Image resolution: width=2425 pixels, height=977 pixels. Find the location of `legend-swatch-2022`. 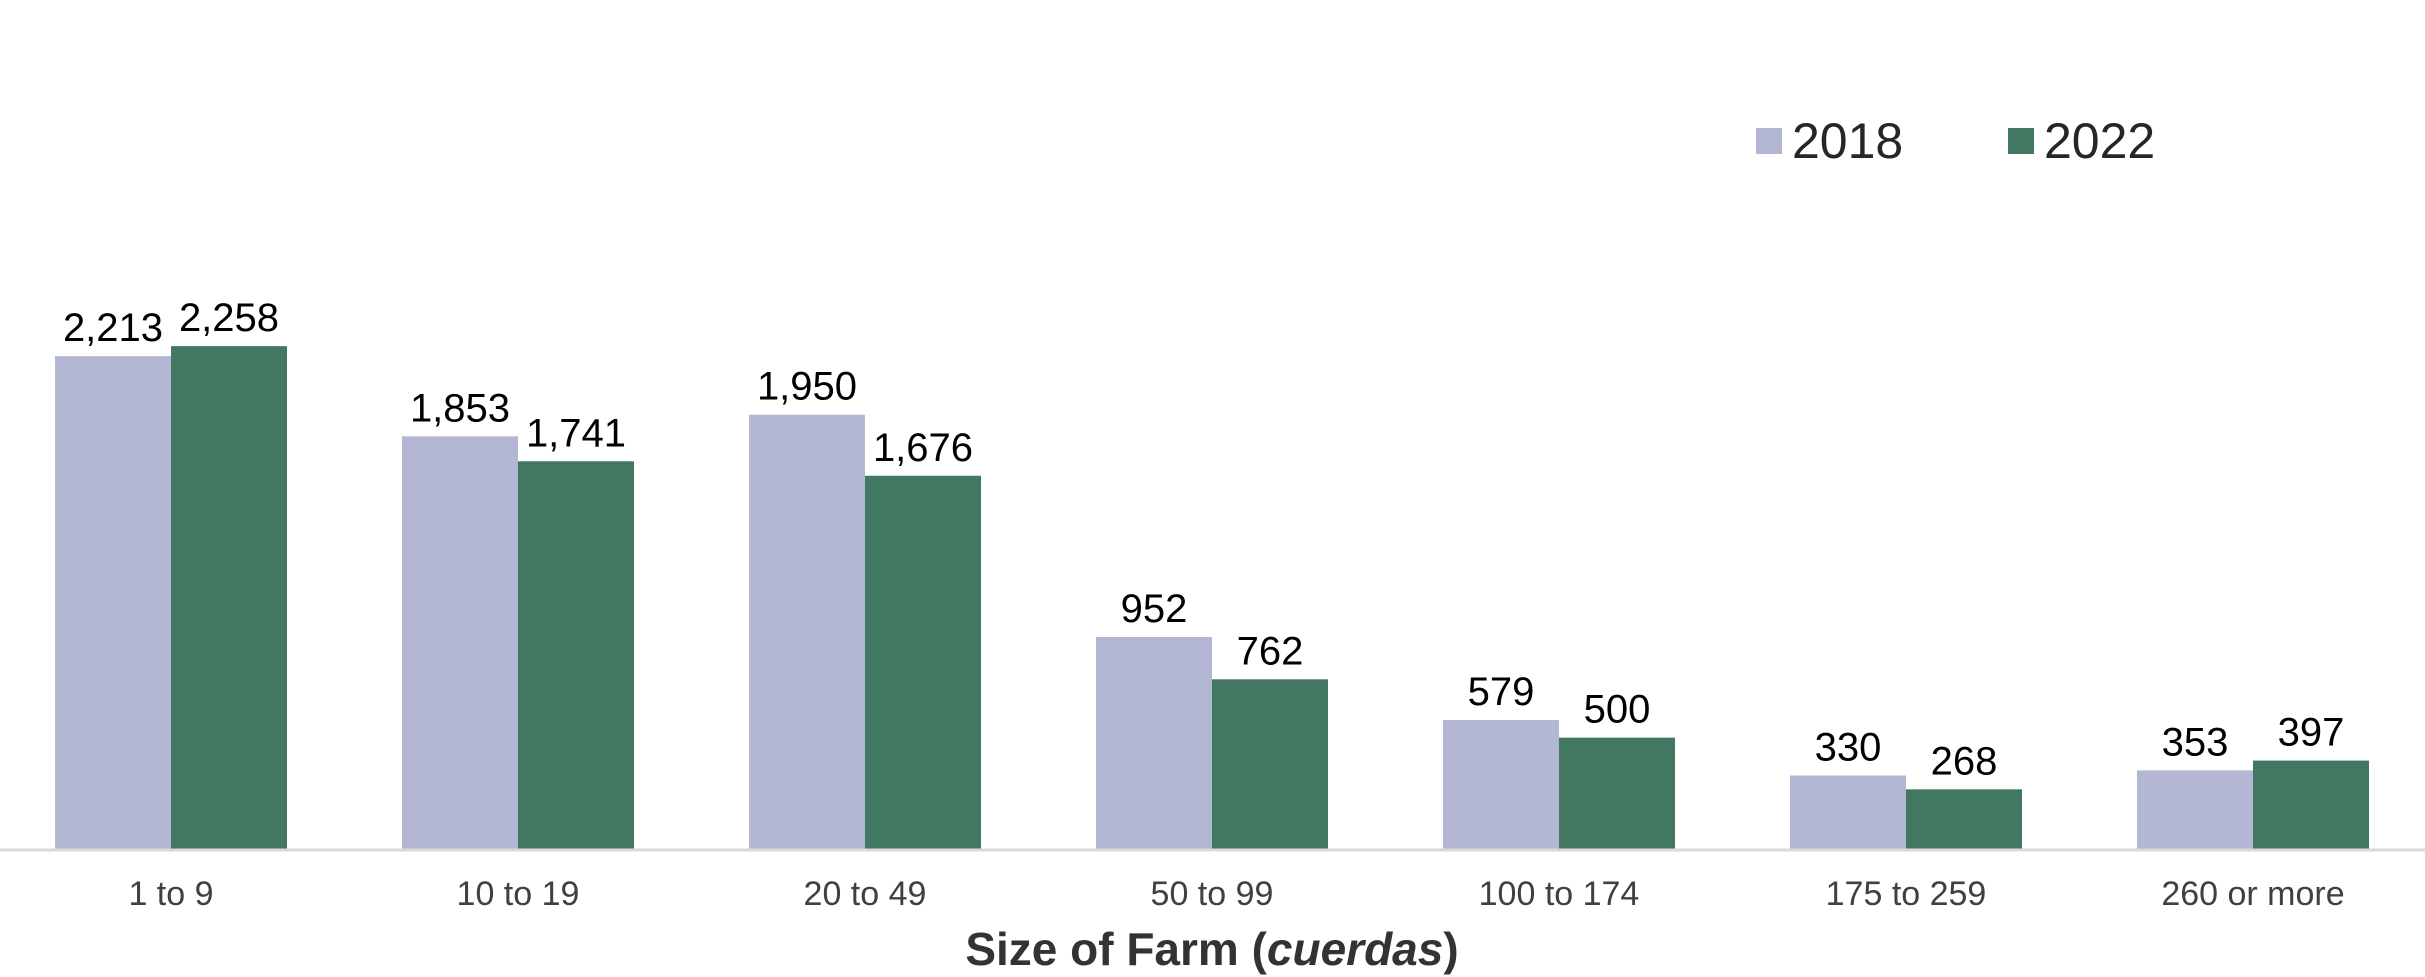

legend-swatch-2022 is located at coordinates (2021, 141).